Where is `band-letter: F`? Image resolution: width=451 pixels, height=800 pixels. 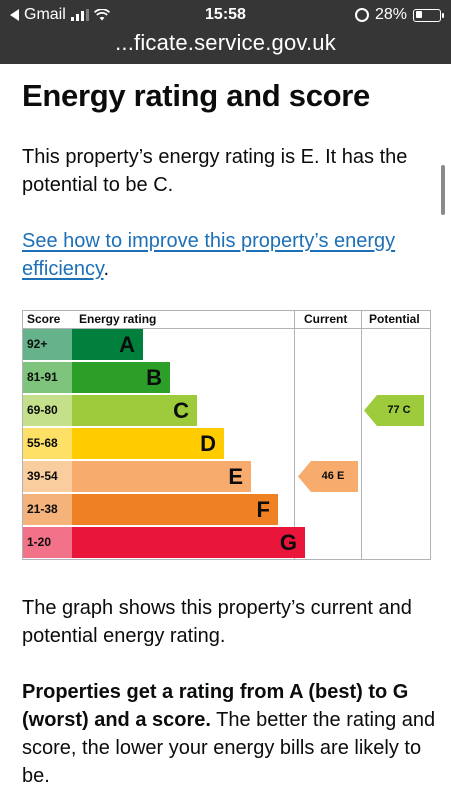
band-letter: F is located at coordinates (263, 509).